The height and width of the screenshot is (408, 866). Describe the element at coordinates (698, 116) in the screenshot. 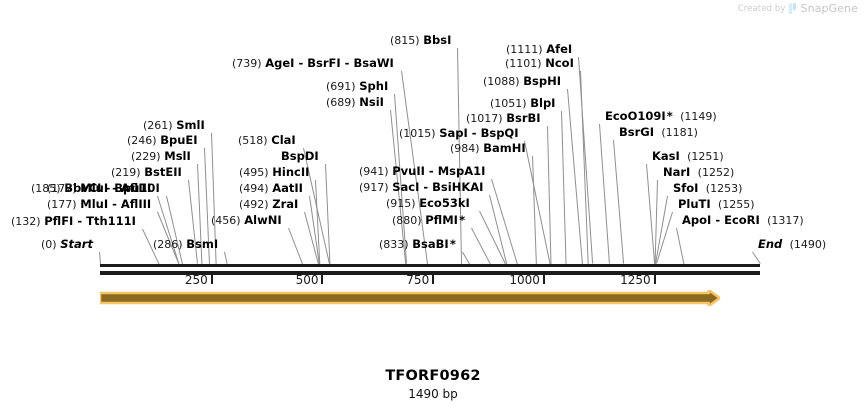

I see `site-position: (1149)` at that location.